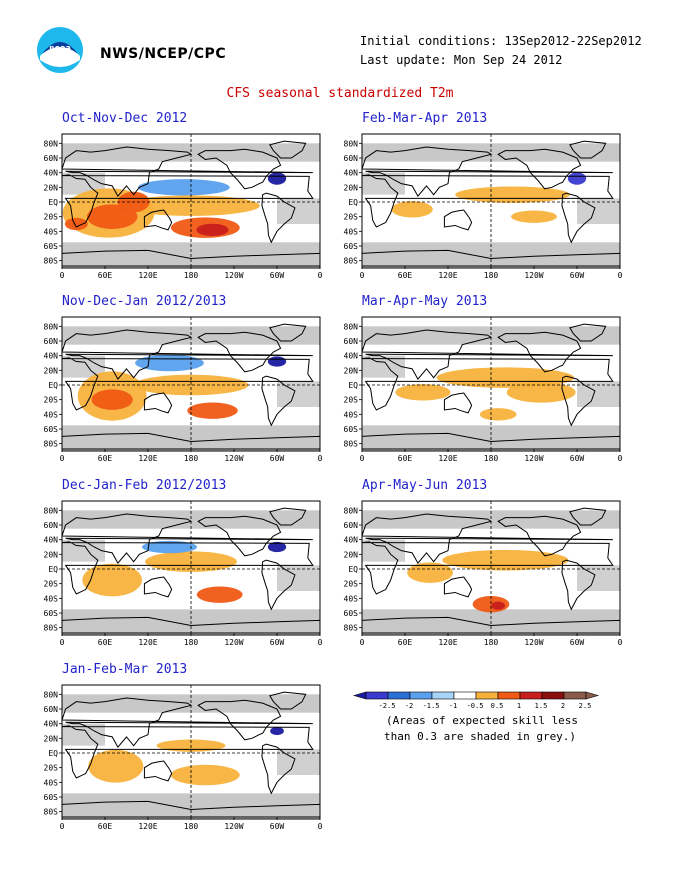 This screenshot has width=680, height=880. I want to click on panel-title: Jan-Feb-Mar 2013, so click(125, 669).